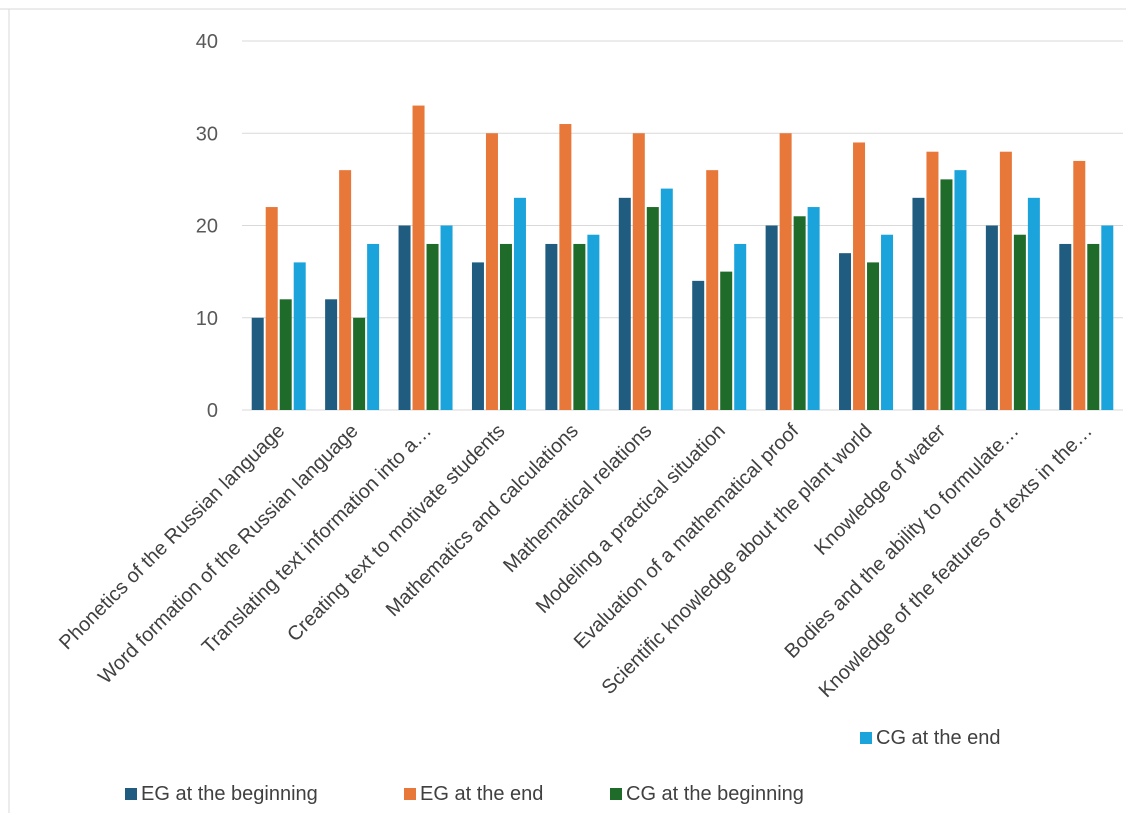  I want to click on legend-label: EG at the end, so click(481, 794).